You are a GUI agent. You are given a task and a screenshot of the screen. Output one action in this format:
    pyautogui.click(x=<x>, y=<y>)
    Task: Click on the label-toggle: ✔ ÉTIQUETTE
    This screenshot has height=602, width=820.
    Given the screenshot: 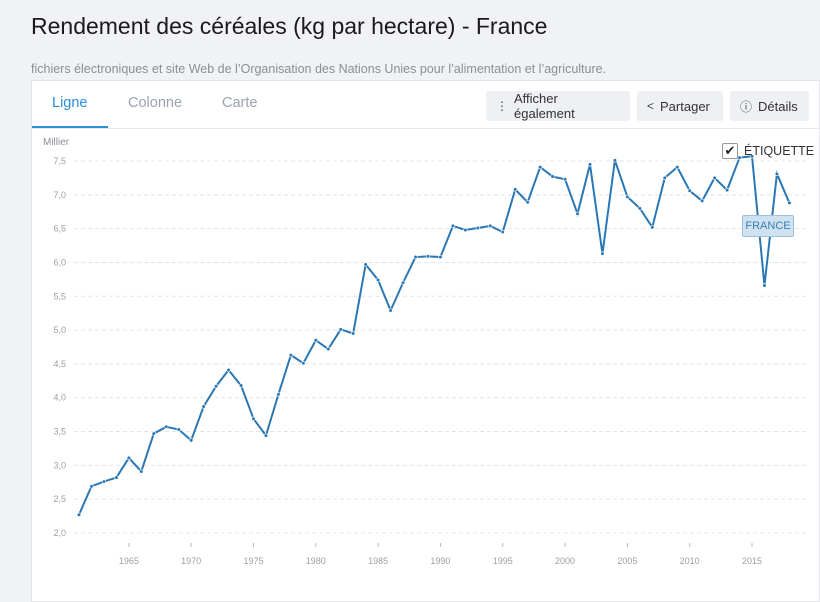 What is the action you would take?
    pyautogui.click(x=768, y=151)
    